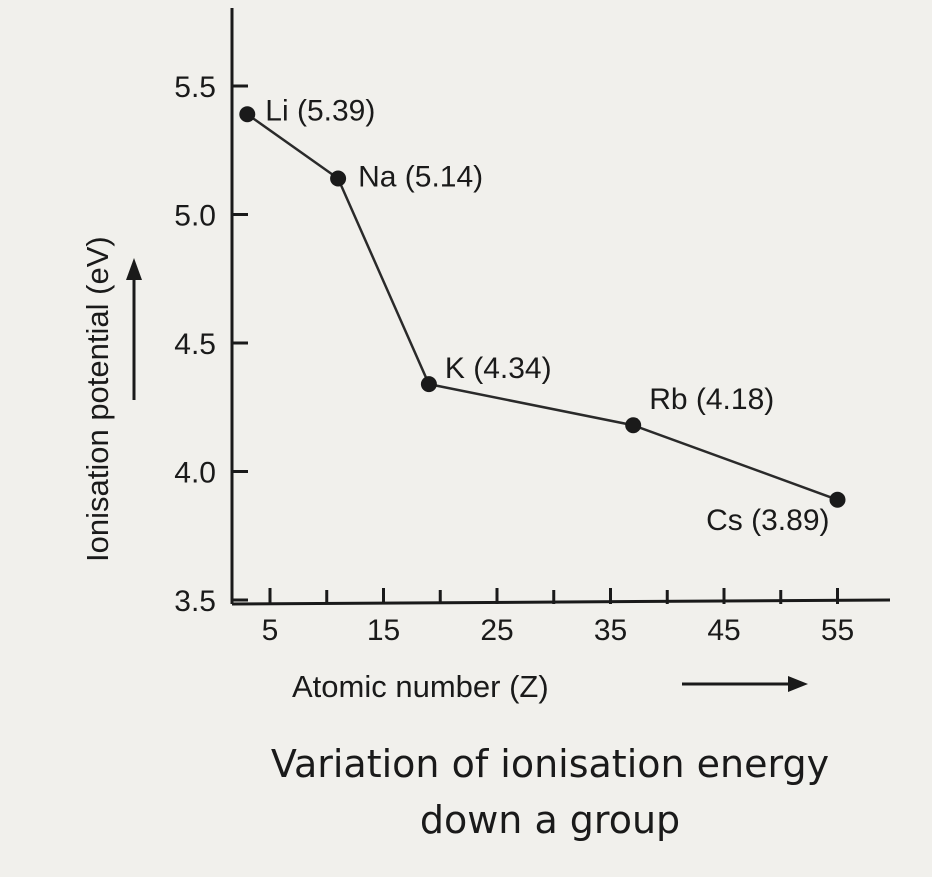 The image size is (932, 877). Describe the element at coordinates (195, 601) in the screenshot. I see `y-tick-label: 3.5` at that location.